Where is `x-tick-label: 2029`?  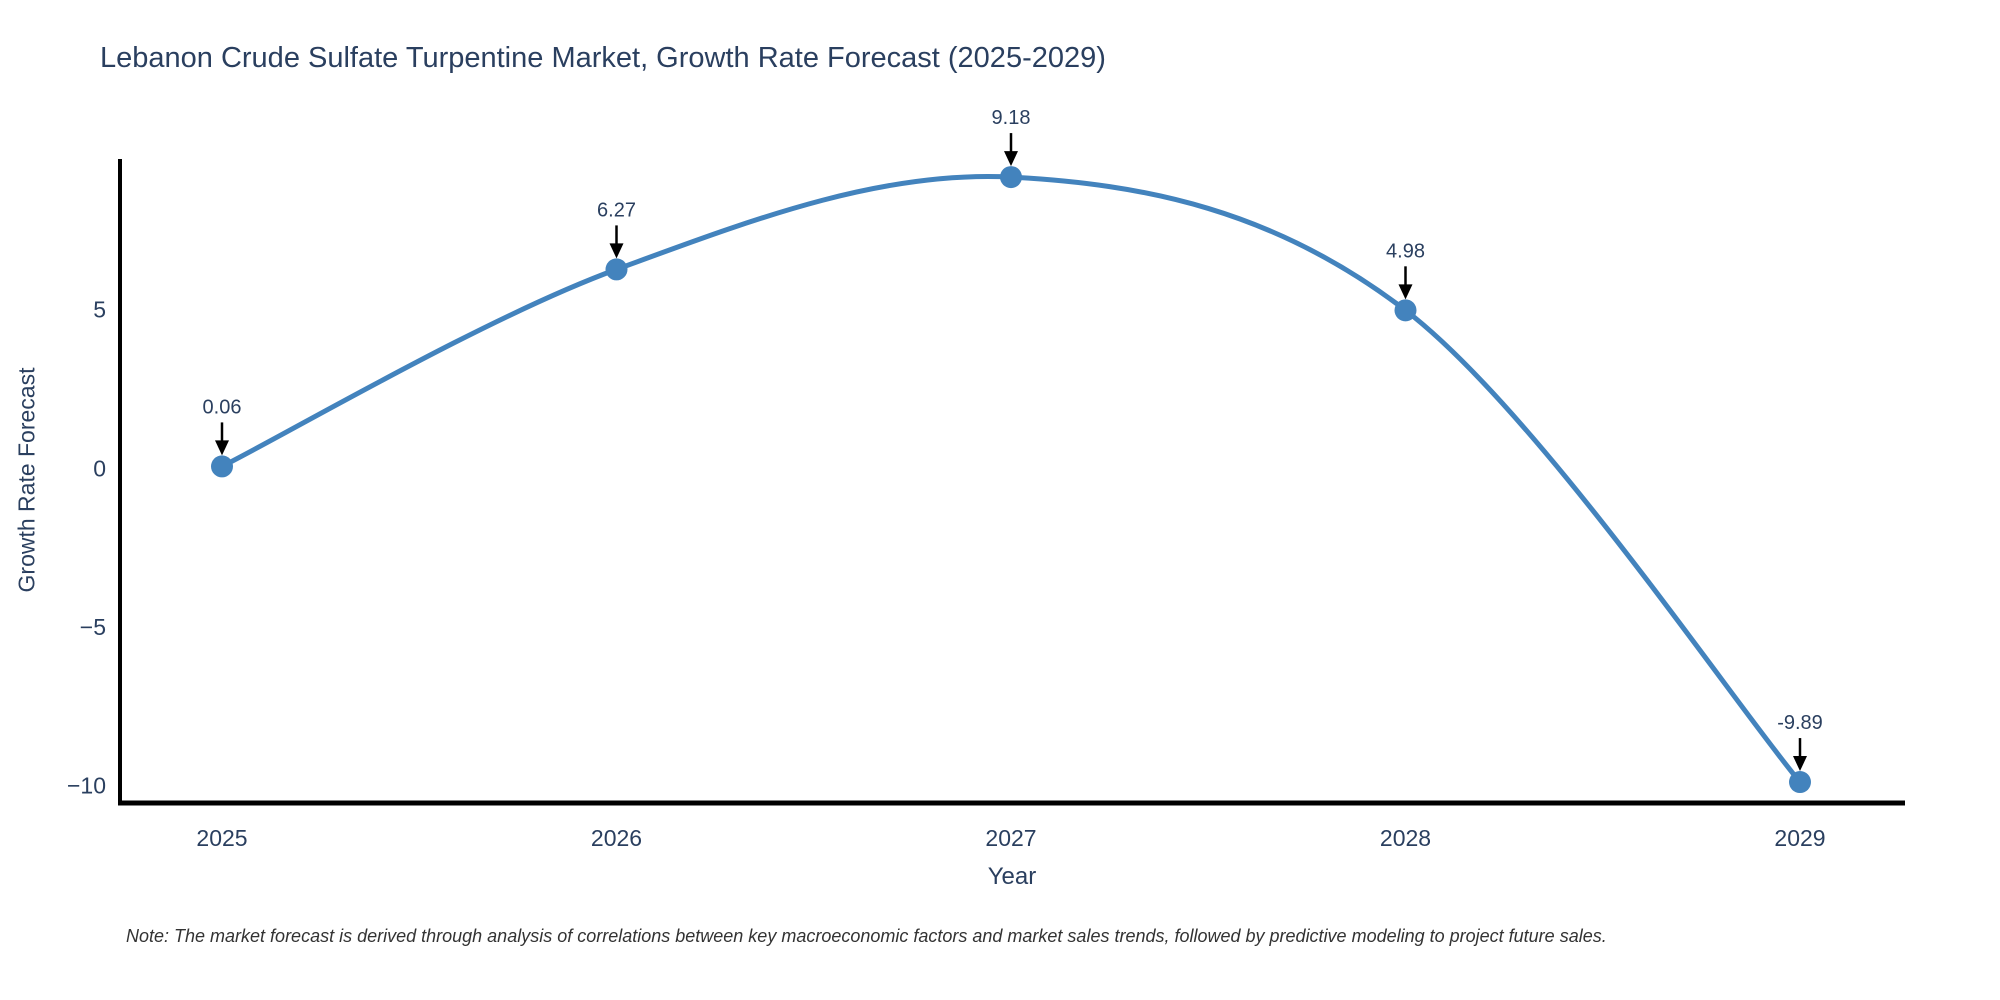
x-tick-label: 2029 is located at coordinates (1799, 838).